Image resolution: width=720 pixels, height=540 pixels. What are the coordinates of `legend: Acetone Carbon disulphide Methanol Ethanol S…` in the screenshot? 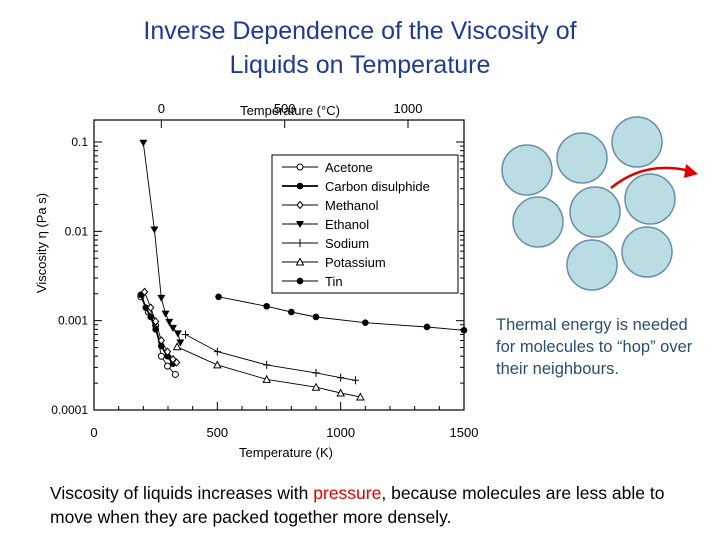 It's located at (356, 224).